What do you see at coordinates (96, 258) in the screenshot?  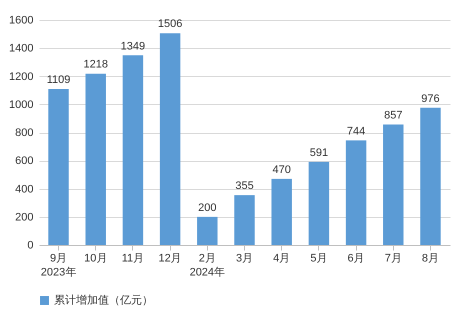 I see `x-tick-label: 10月` at bounding box center [96, 258].